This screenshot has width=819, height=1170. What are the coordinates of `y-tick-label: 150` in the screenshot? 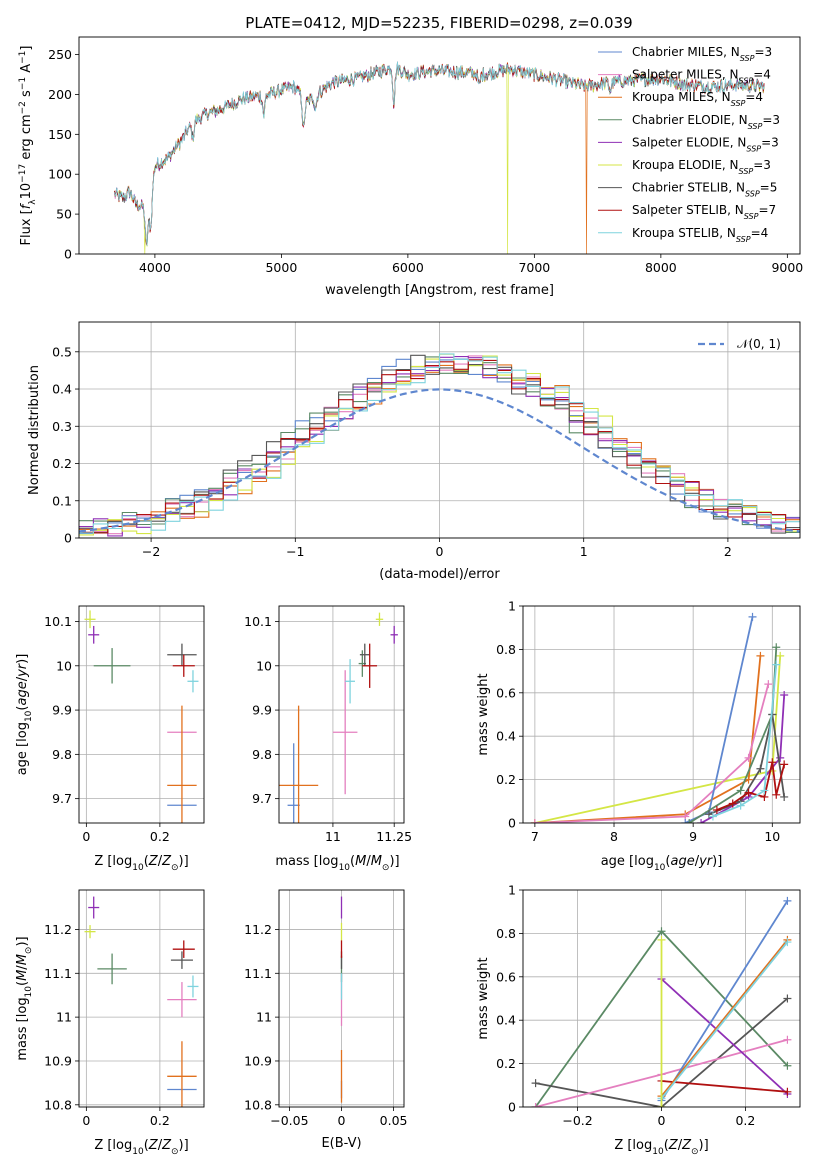 It's located at (60, 134).